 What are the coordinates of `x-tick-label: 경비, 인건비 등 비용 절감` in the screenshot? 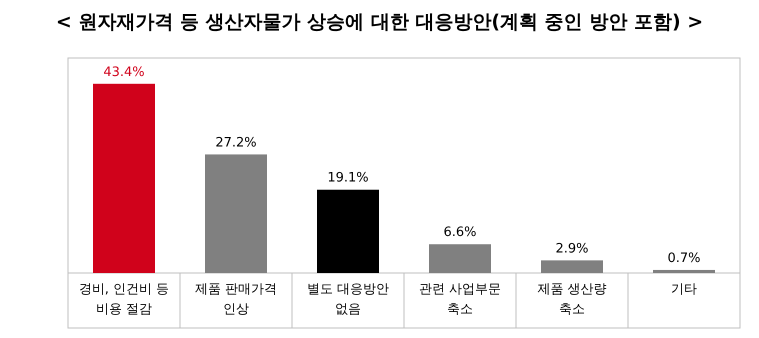 It's located at (124, 299).